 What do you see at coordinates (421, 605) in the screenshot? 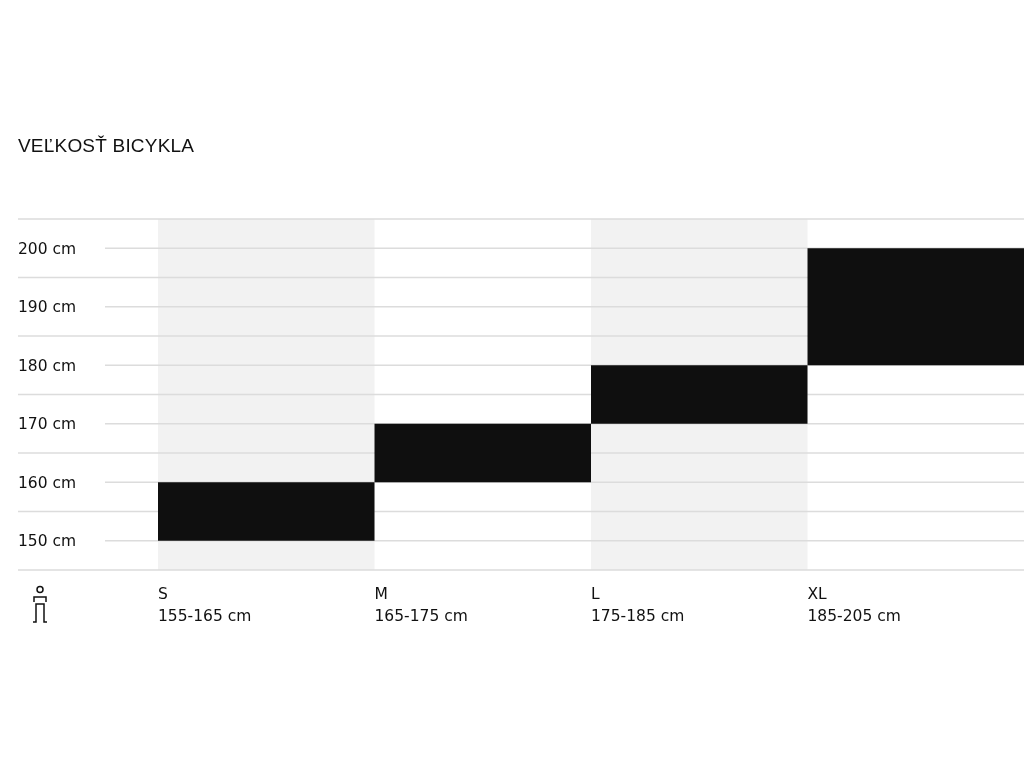
I see `x-tick-label: M 165-175 cm` at bounding box center [421, 605].